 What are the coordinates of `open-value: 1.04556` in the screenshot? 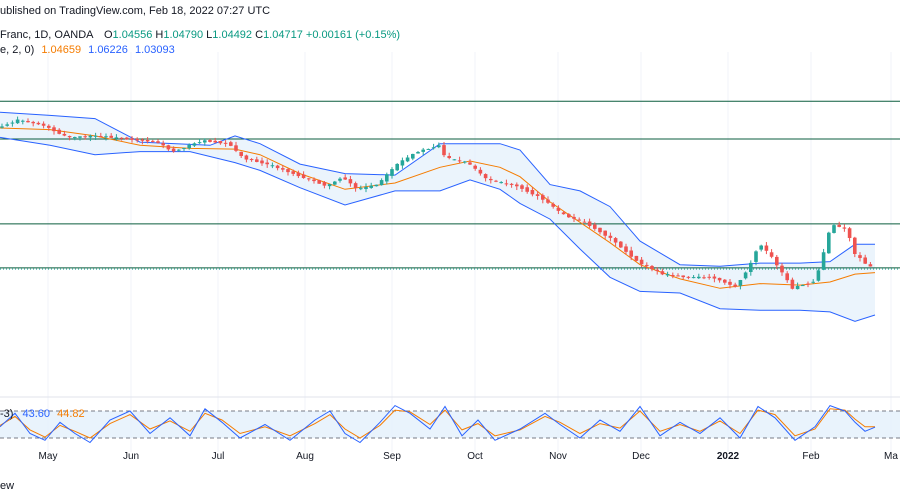 It's located at (132, 35).